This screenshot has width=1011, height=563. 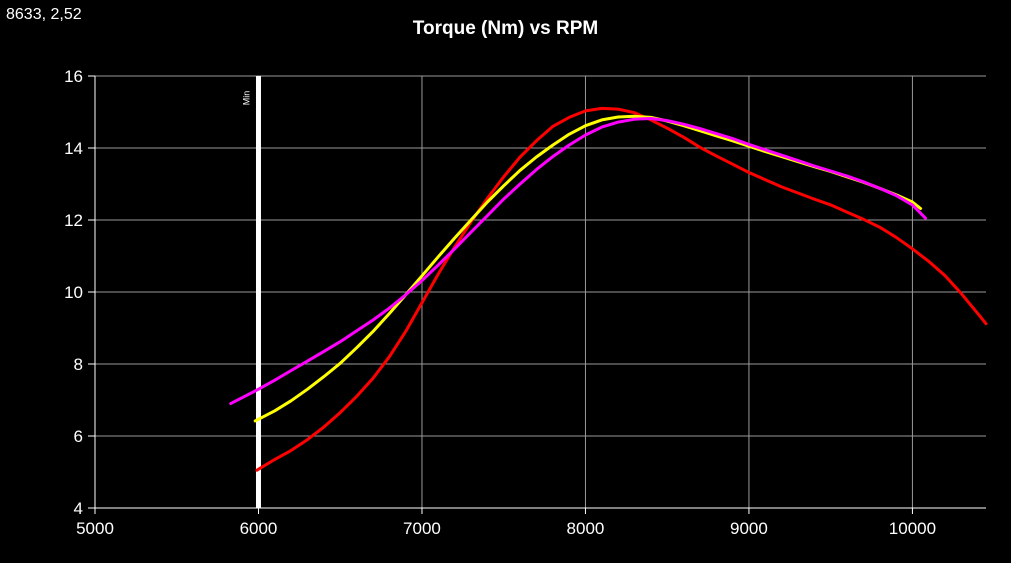 What do you see at coordinates (78, 508) in the screenshot?
I see `y-tick-label: 4` at bounding box center [78, 508].